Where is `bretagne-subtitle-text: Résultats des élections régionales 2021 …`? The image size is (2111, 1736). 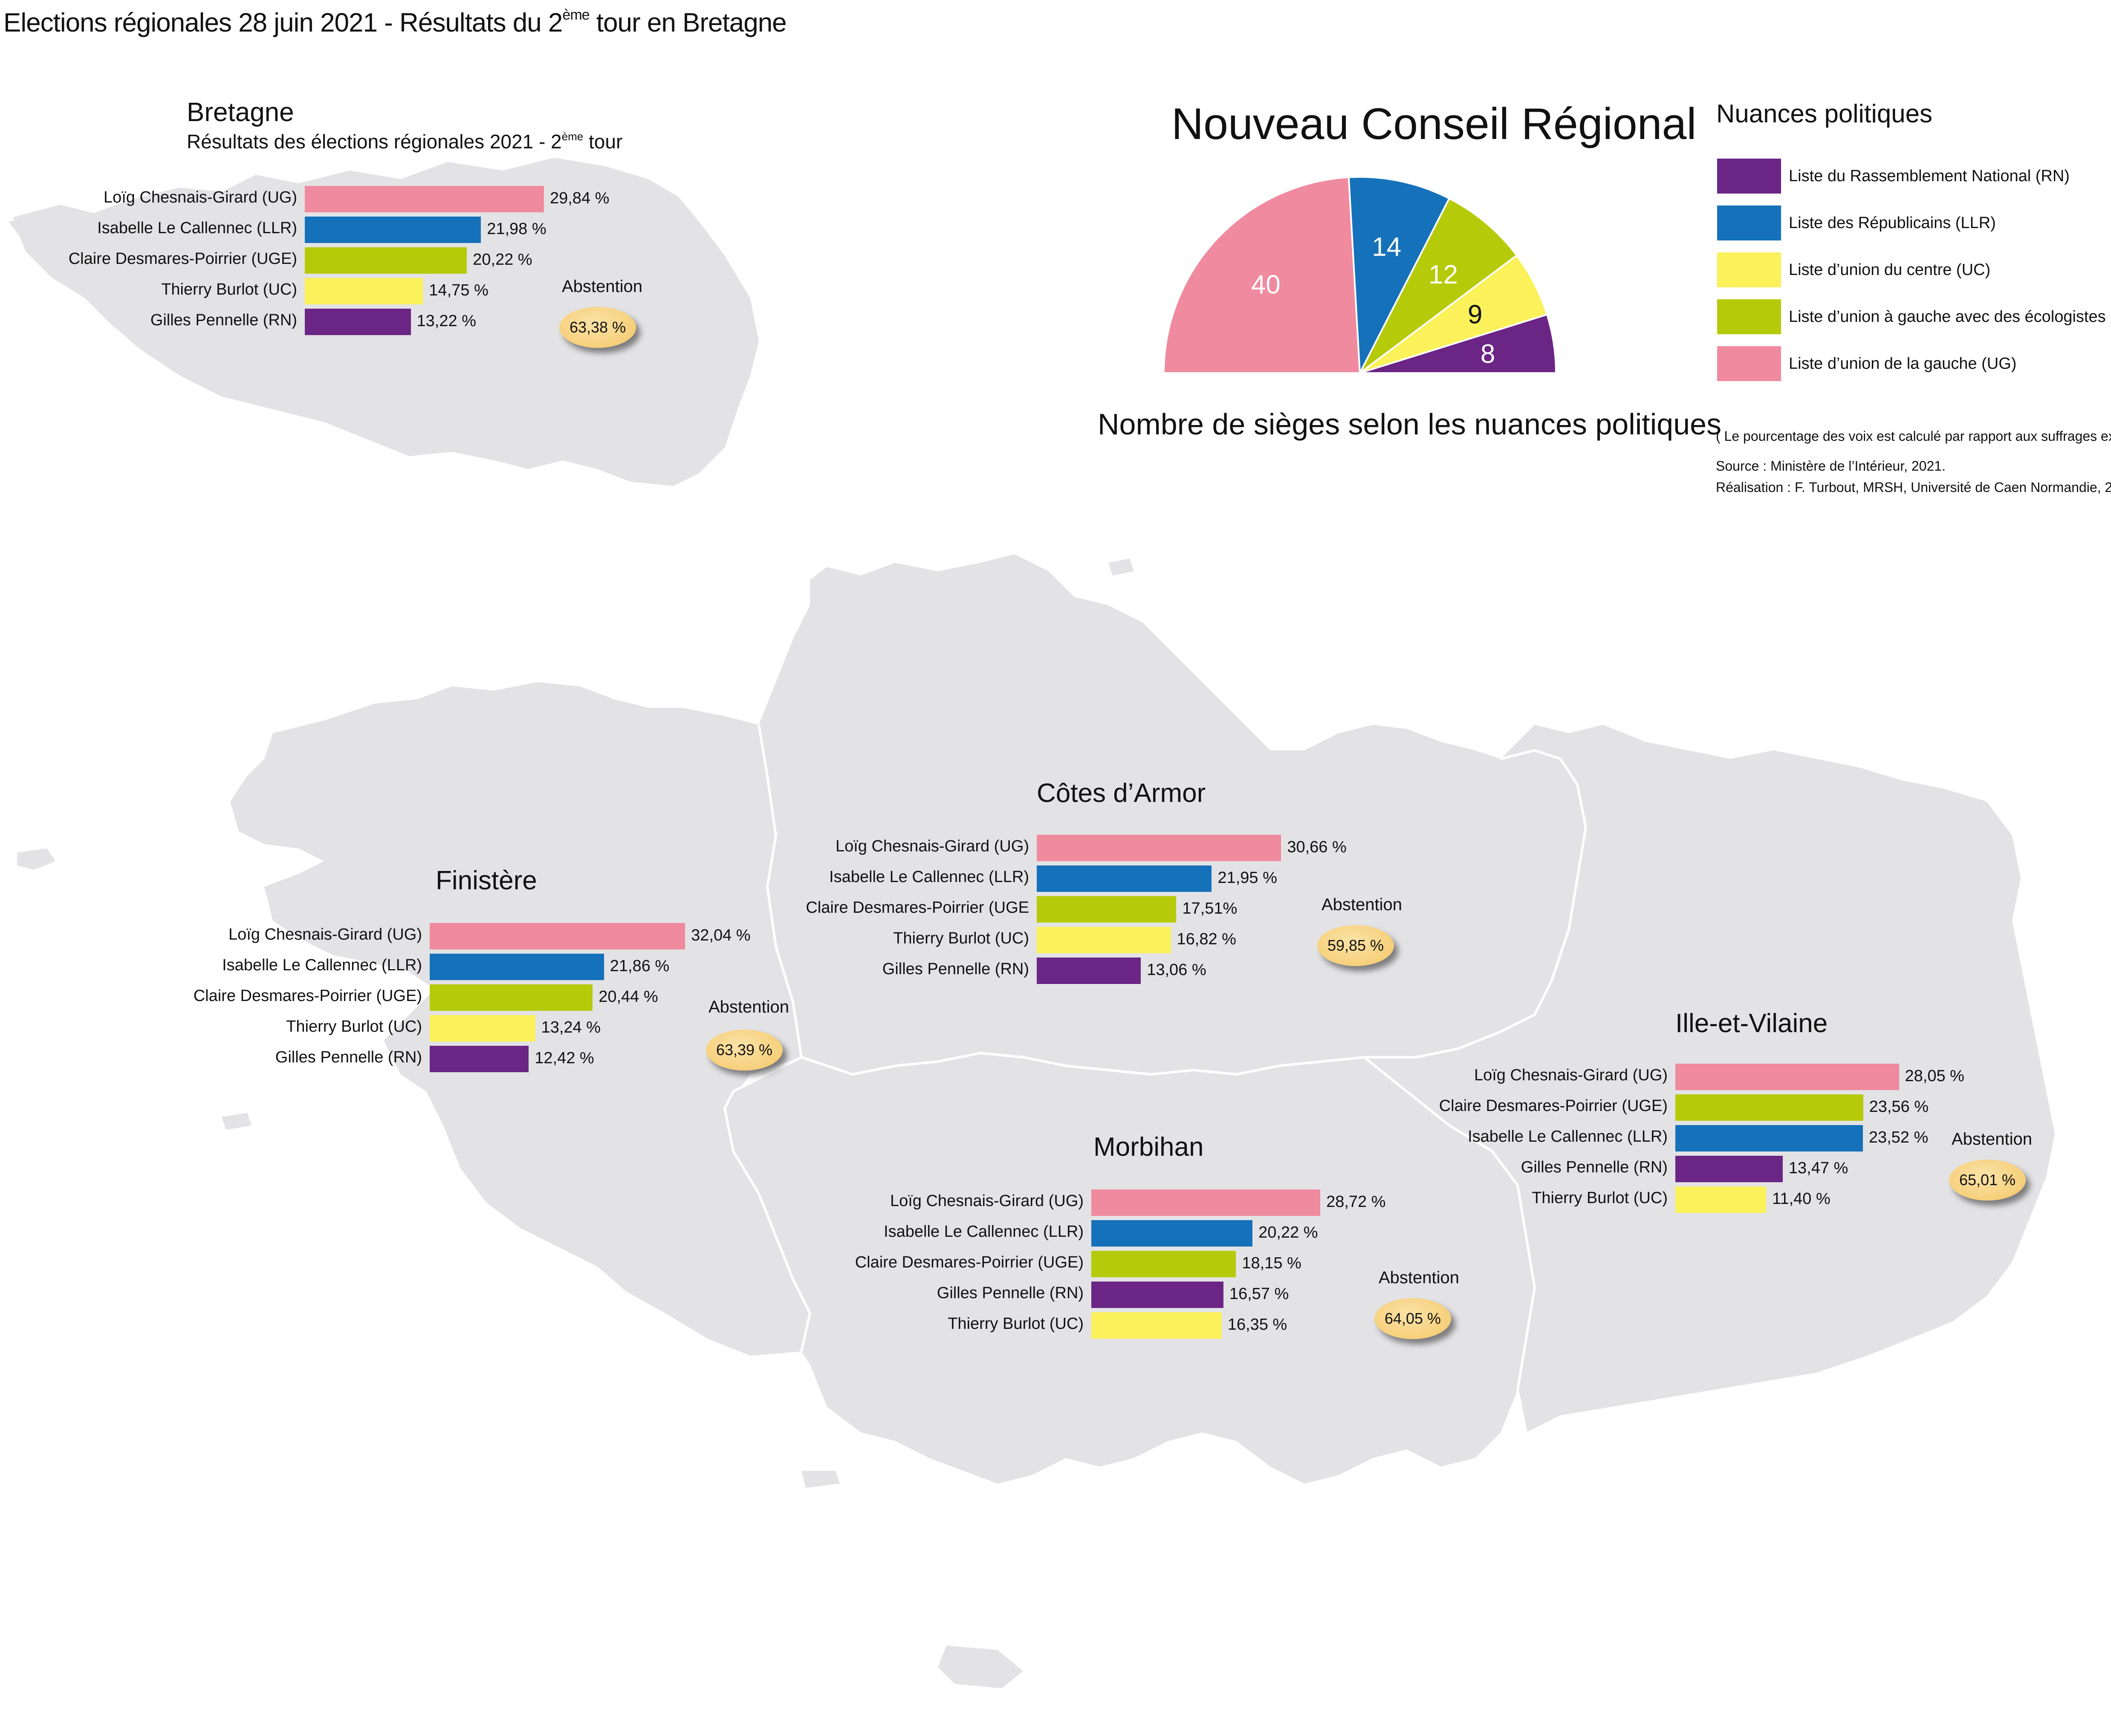 bretagne-subtitle-text: Résultats des élections régionales 2021 … is located at coordinates (374, 141).